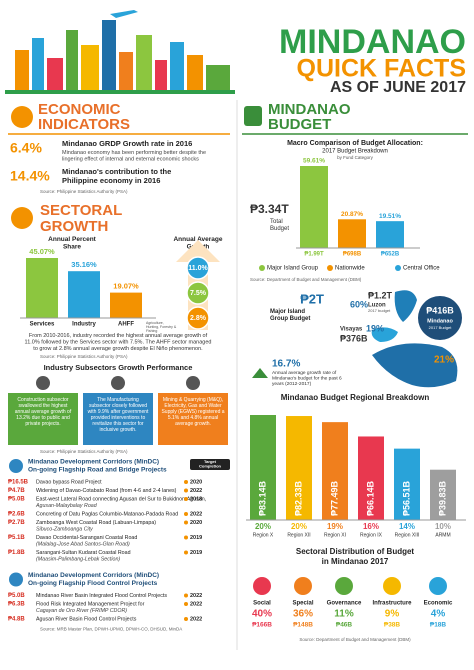 The height and width of the screenshot is (670, 474). What do you see at coordinates (352, 255) in the screenshot?
I see `bar-amount: ₱698B` at bounding box center [352, 255].